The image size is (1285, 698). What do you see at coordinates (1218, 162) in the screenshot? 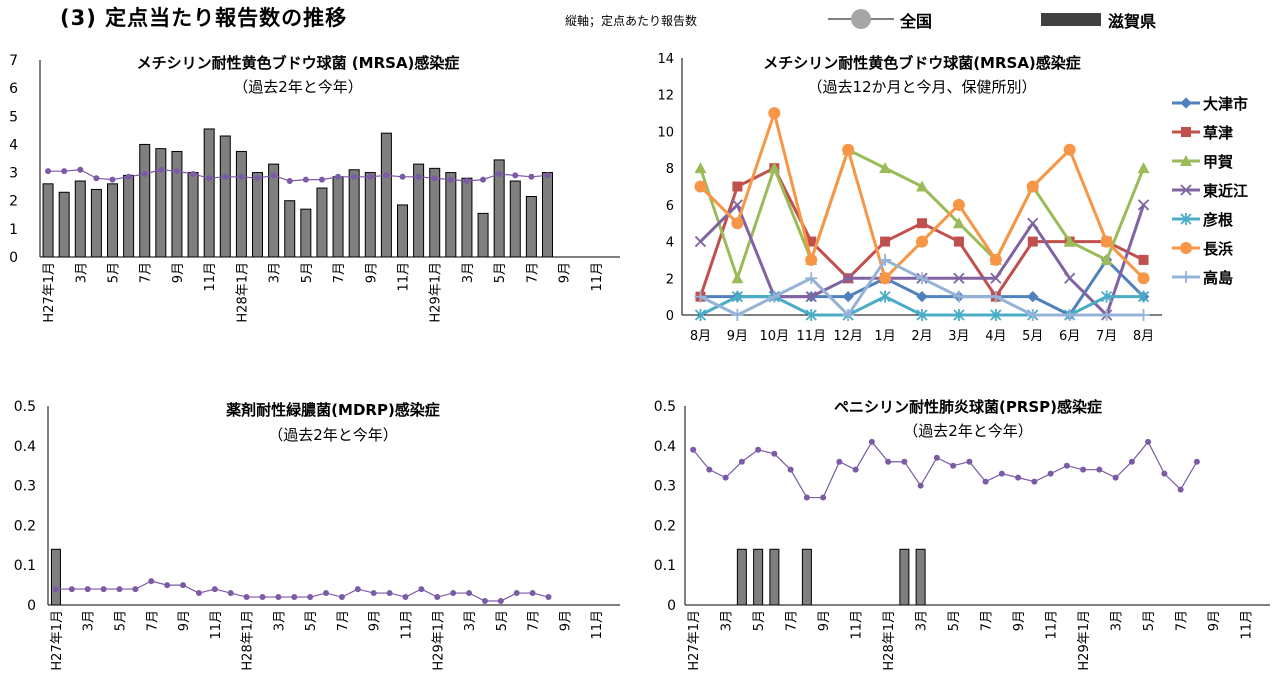
I see `legend-label: 甲賀` at bounding box center [1218, 162].